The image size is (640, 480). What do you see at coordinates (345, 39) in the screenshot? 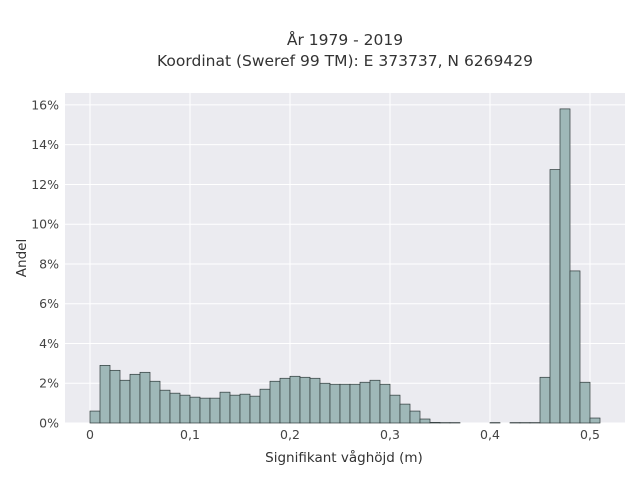
I see `chart-title-line-1: År 1979 - 2019` at bounding box center [345, 39].